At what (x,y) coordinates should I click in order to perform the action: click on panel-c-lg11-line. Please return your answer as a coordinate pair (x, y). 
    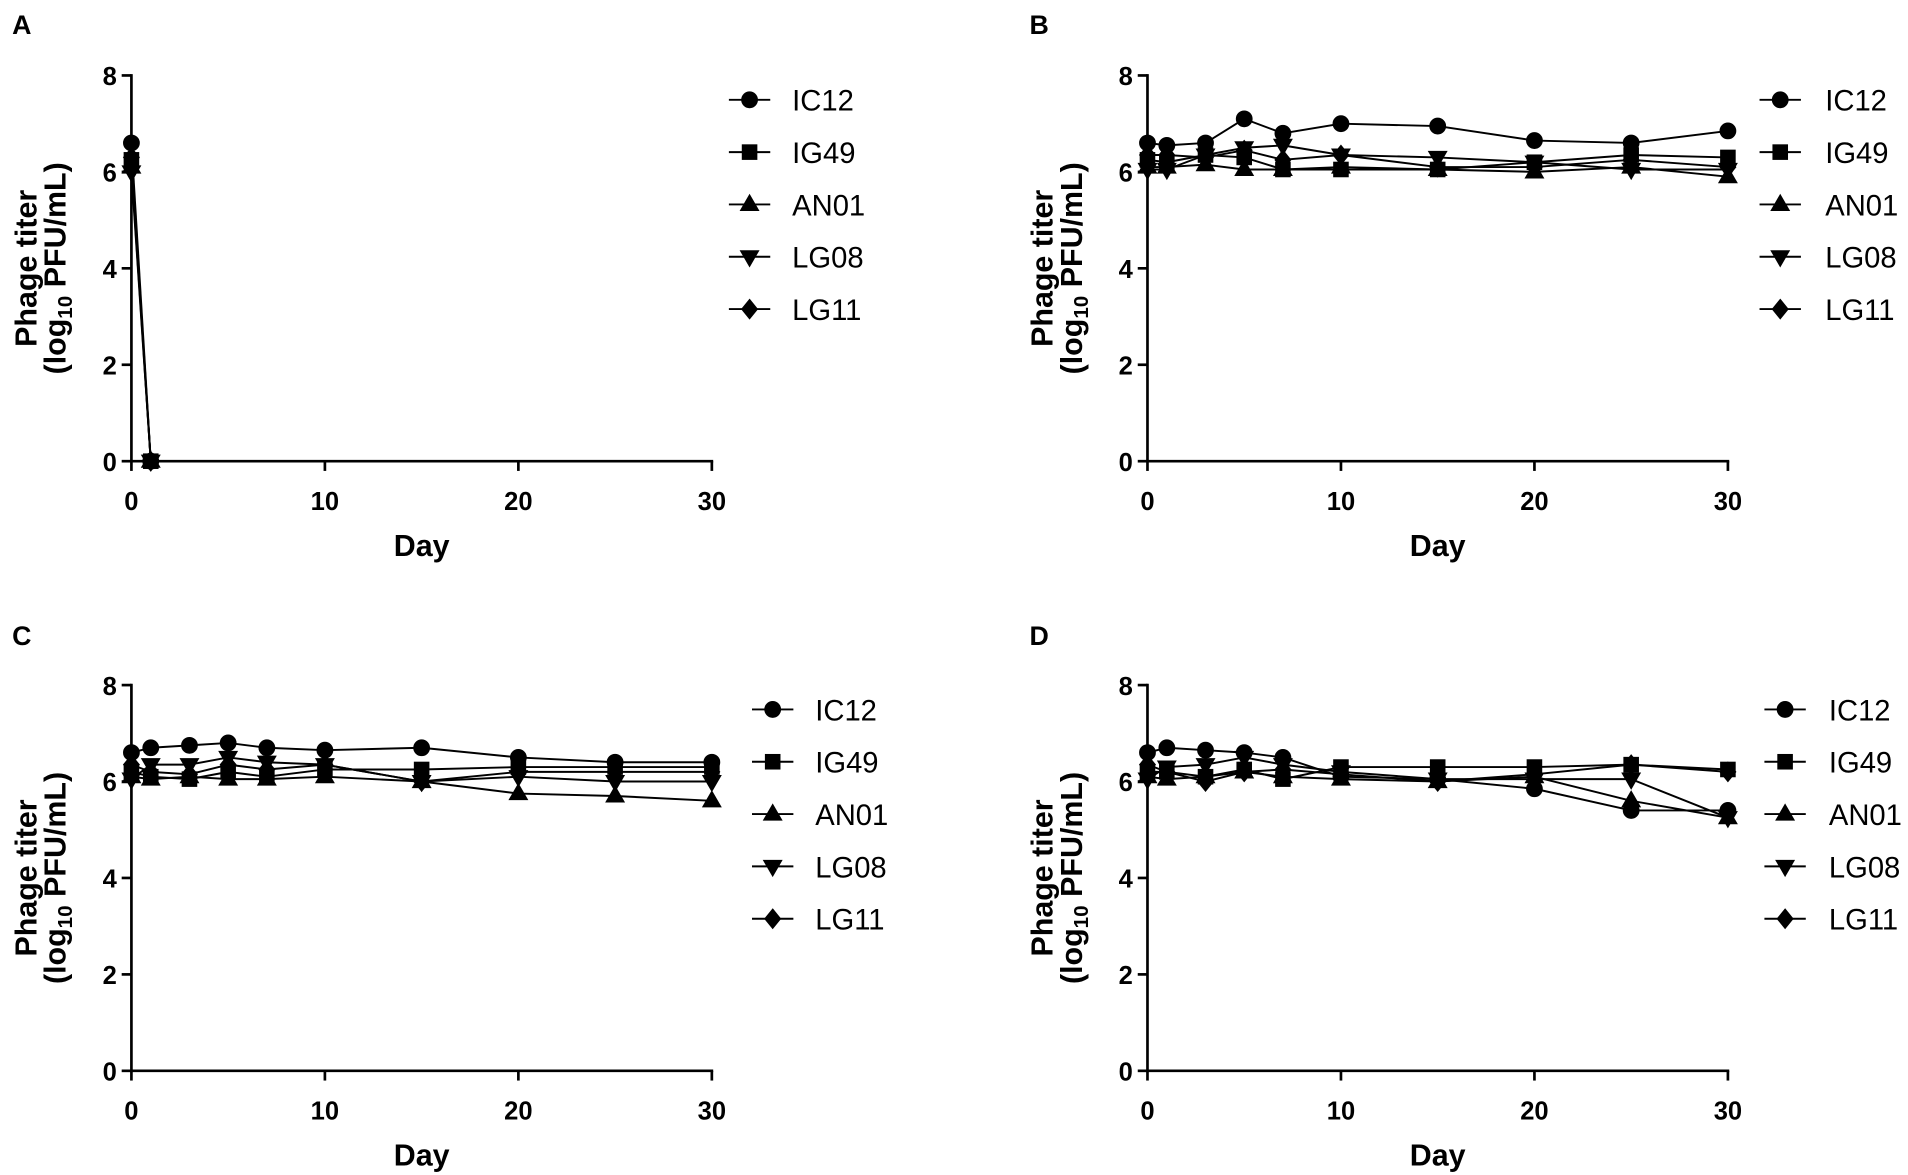
    Looking at the image, I should click on (421, 773).